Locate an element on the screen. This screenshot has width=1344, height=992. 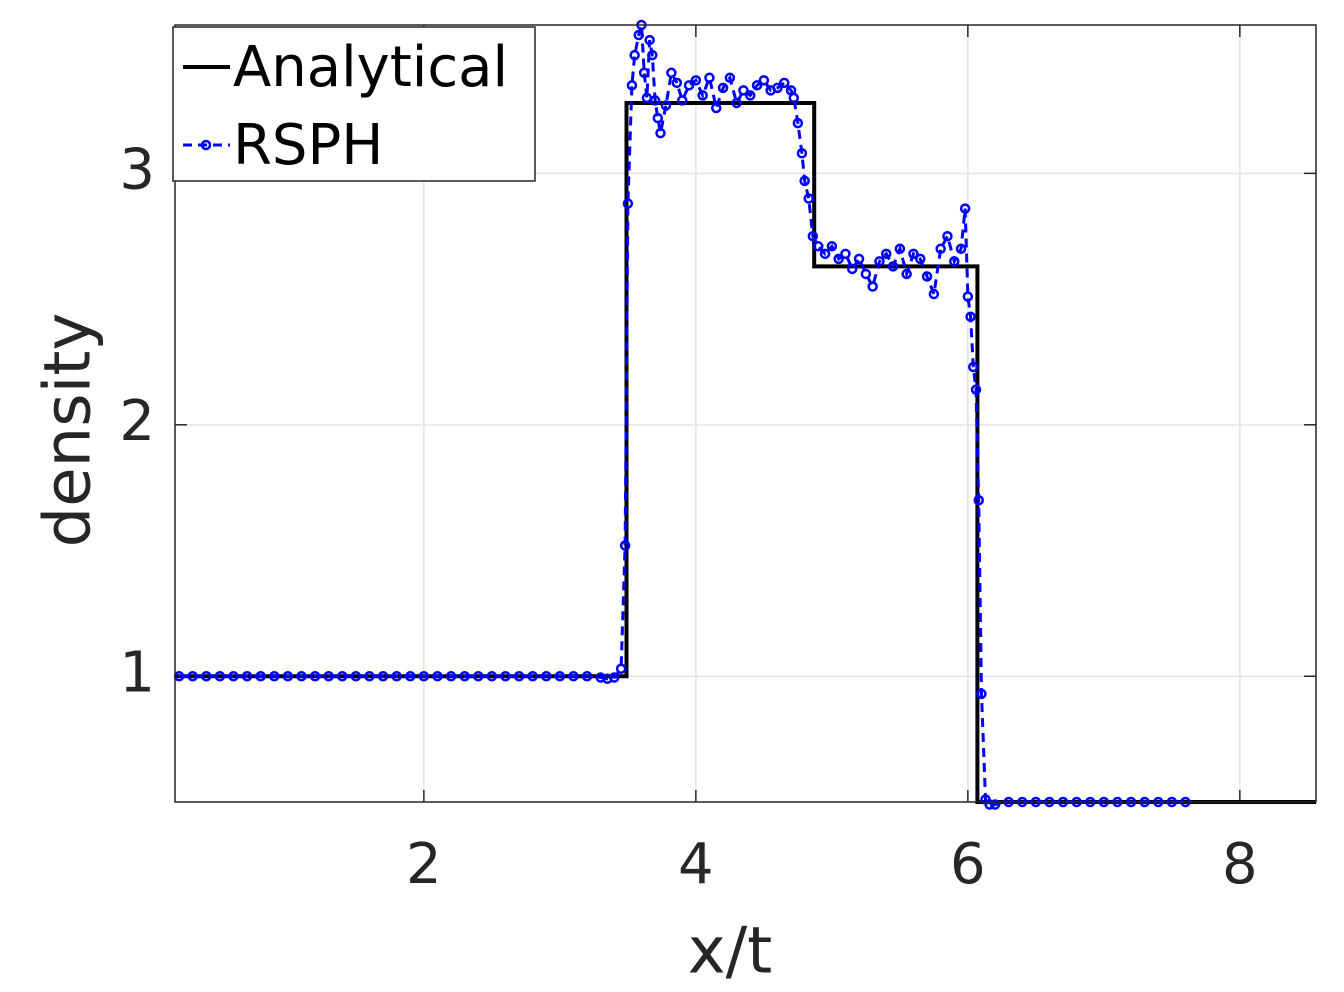
x-tick-label: 4 is located at coordinates (696, 864).